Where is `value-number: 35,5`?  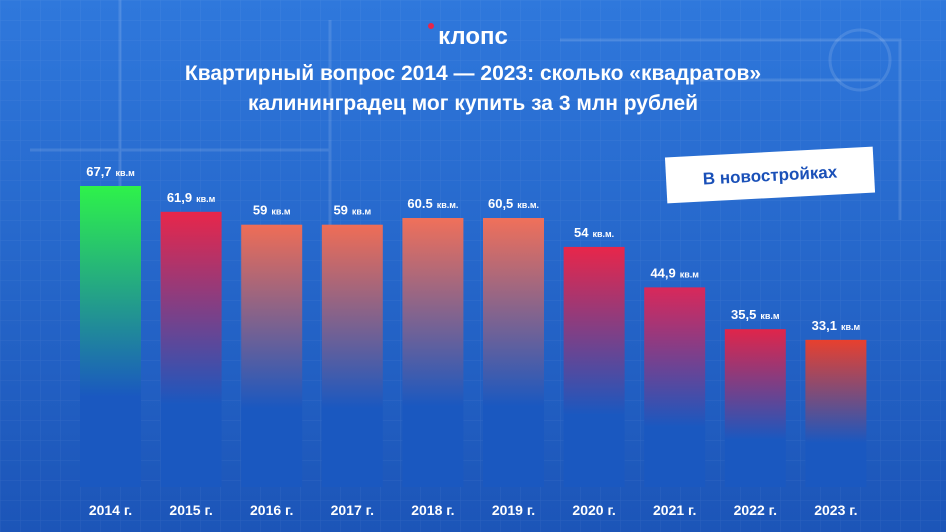 value-number: 35,5 is located at coordinates (743, 314).